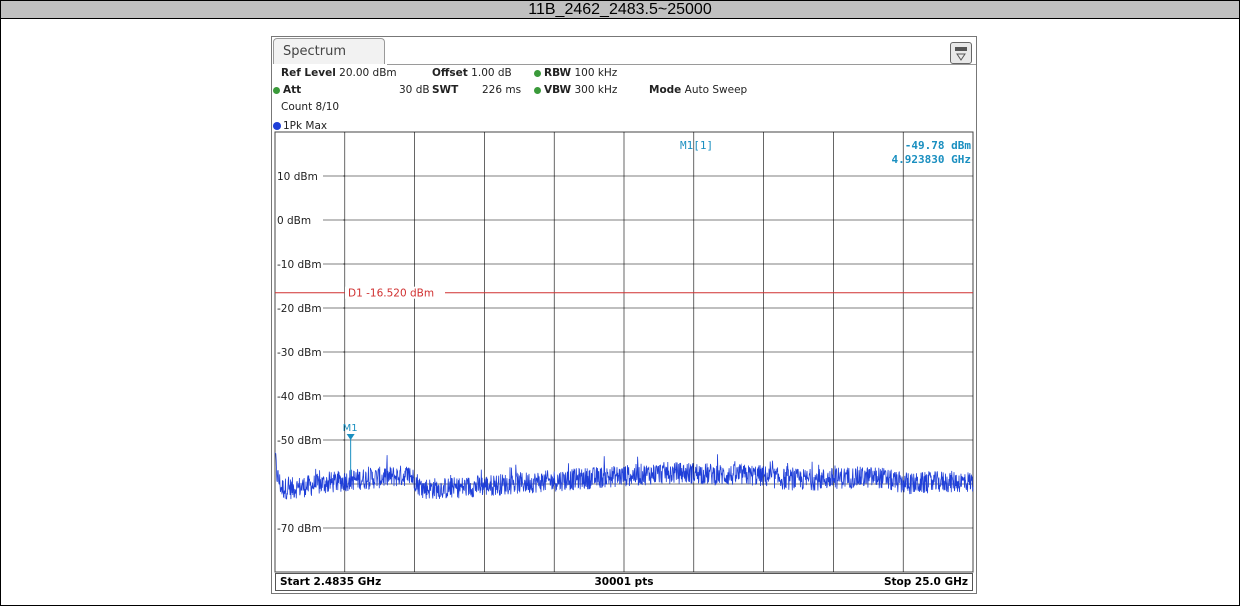 Image resolution: width=1240 pixels, height=607 pixels. Describe the element at coordinates (681, 64) in the screenshot. I see `tab-divider` at that location.